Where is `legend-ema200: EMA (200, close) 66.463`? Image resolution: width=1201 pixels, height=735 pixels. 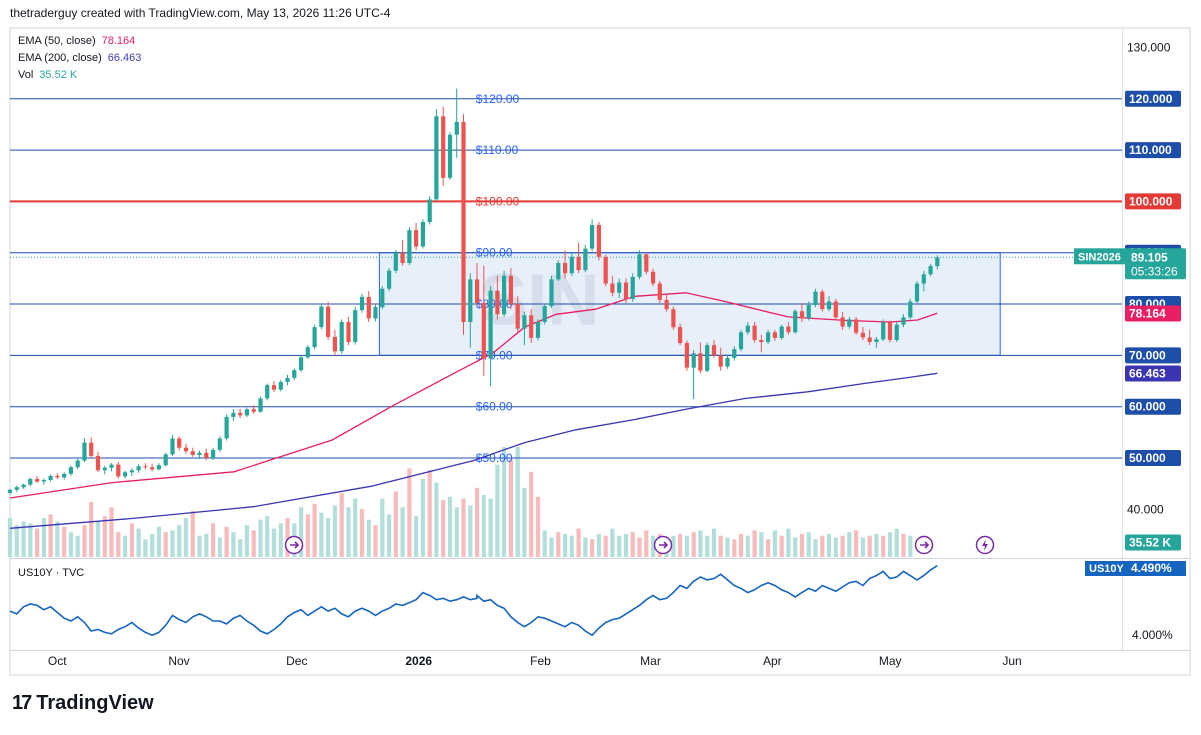
legend-ema200: EMA (200, close) 66.463 is located at coordinates (79, 58).